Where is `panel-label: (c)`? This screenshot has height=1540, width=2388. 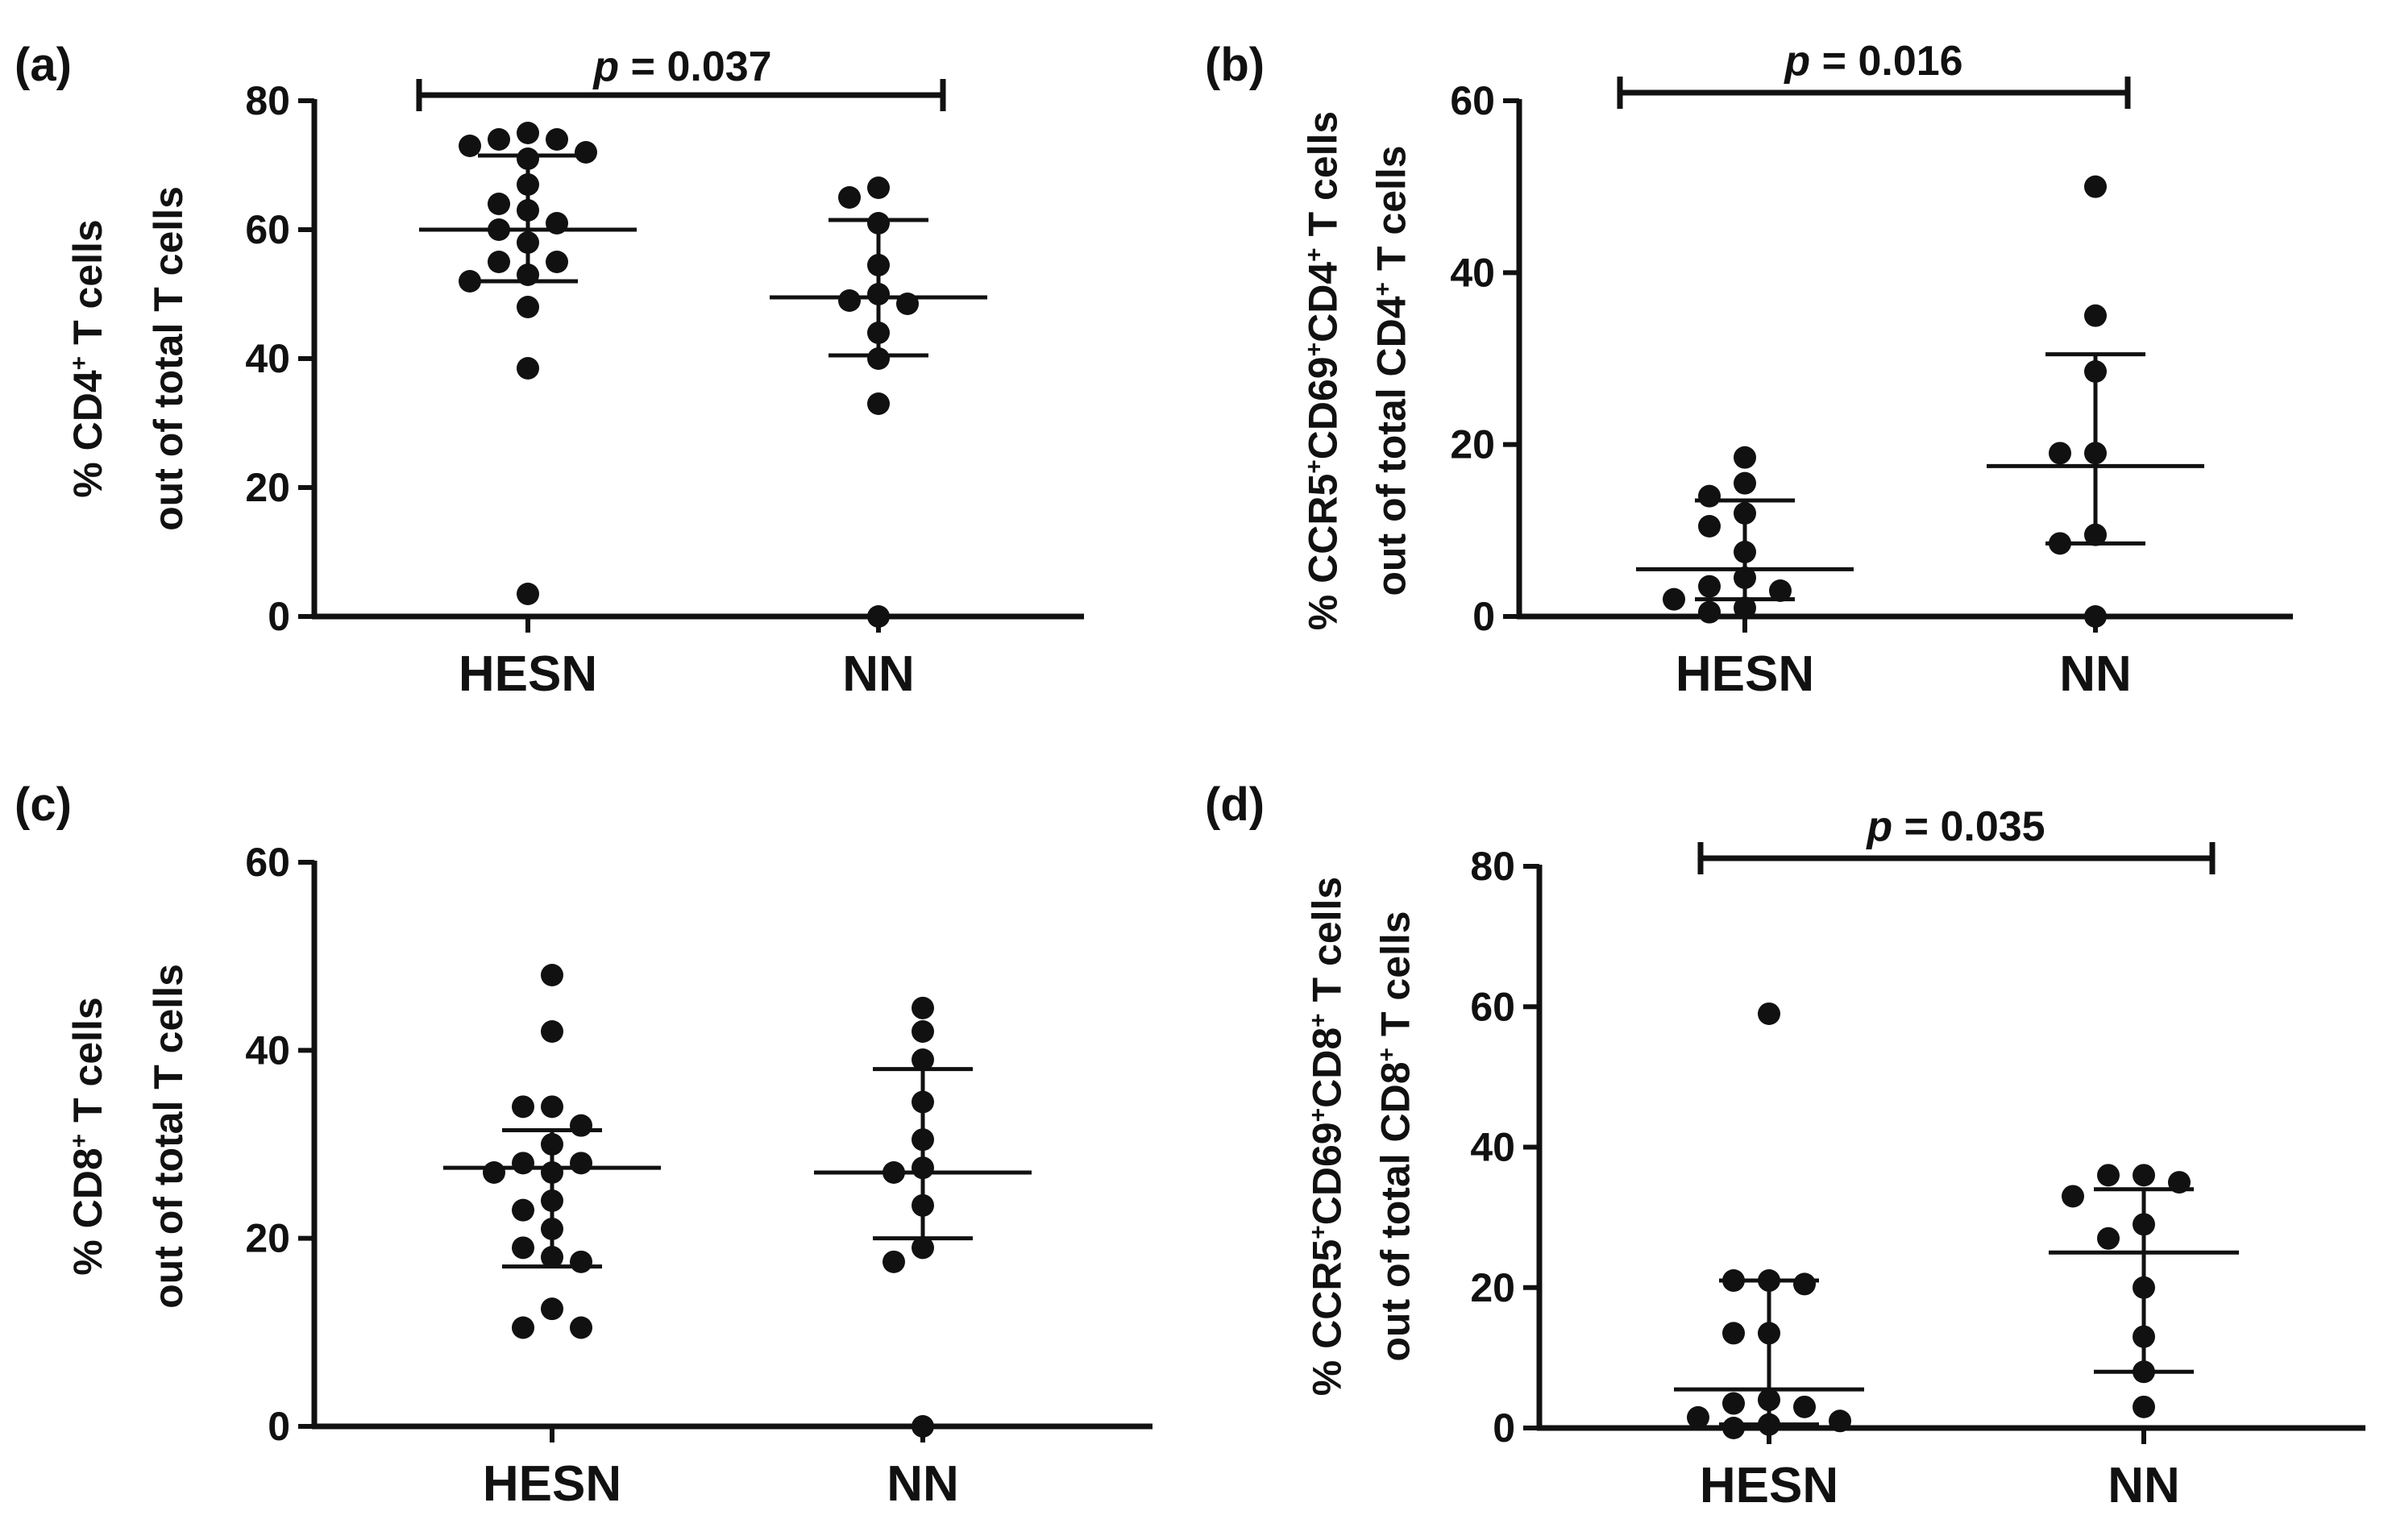
panel-label: (c) is located at coordinates (43, 805).